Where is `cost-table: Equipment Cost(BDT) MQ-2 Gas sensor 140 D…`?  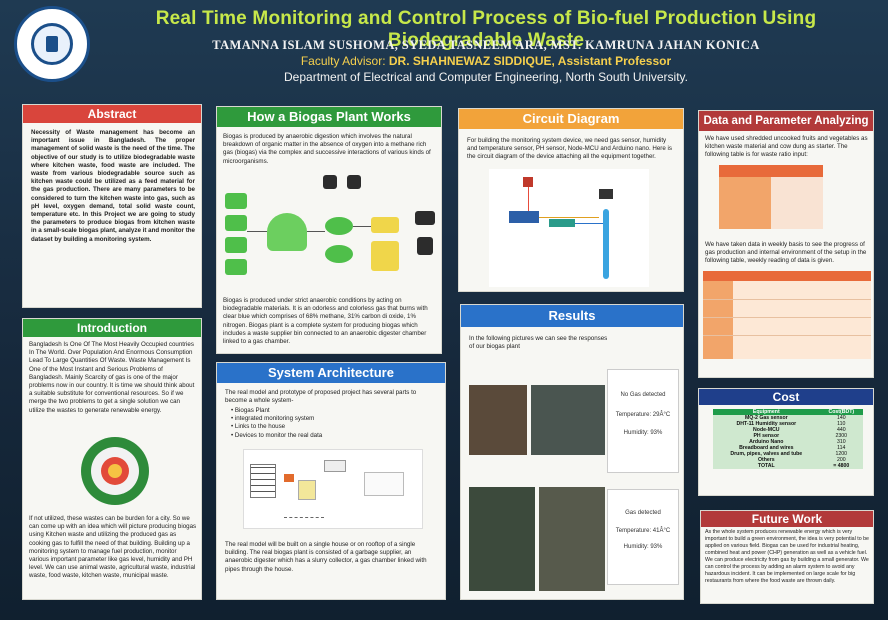
cost-table: Equipment Cost(BDT) MQ-2 Gas sensor 140 D… is located at coordinates (788, 439).